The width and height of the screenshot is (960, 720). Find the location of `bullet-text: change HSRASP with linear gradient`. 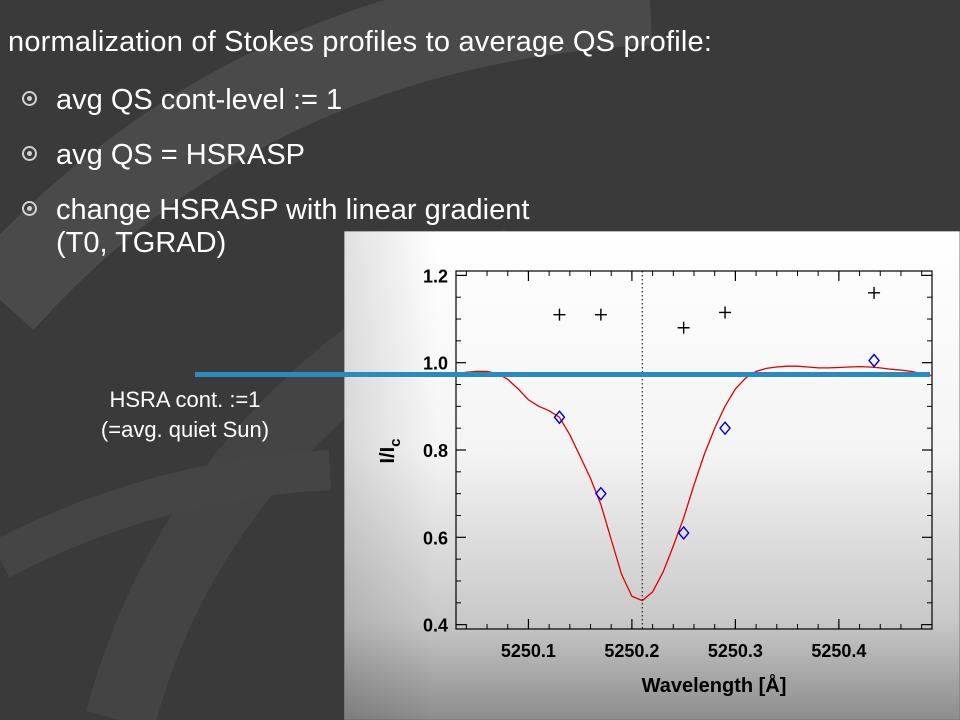

bullet-text: change HSRASP with linear gradient is located at coordinates (293, 210).